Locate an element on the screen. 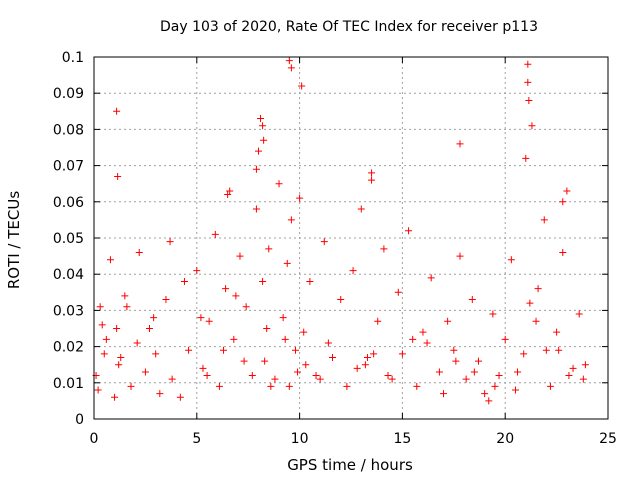  y-tick-label: 0.03 is located at coordinates (68, 311).